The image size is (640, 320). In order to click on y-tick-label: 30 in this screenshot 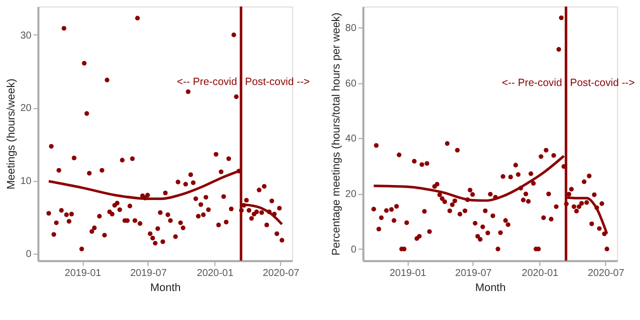, I will do `click(26, 36)`.